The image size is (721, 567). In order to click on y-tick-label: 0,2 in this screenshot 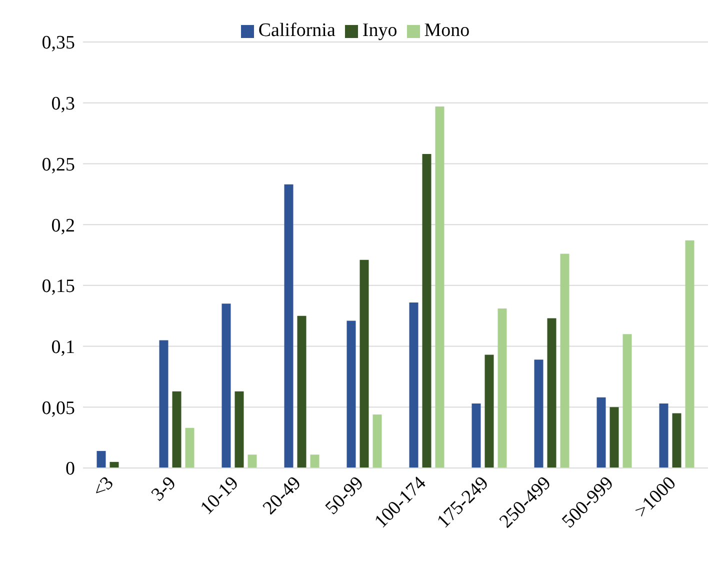, I will do `click(63, 225)`.